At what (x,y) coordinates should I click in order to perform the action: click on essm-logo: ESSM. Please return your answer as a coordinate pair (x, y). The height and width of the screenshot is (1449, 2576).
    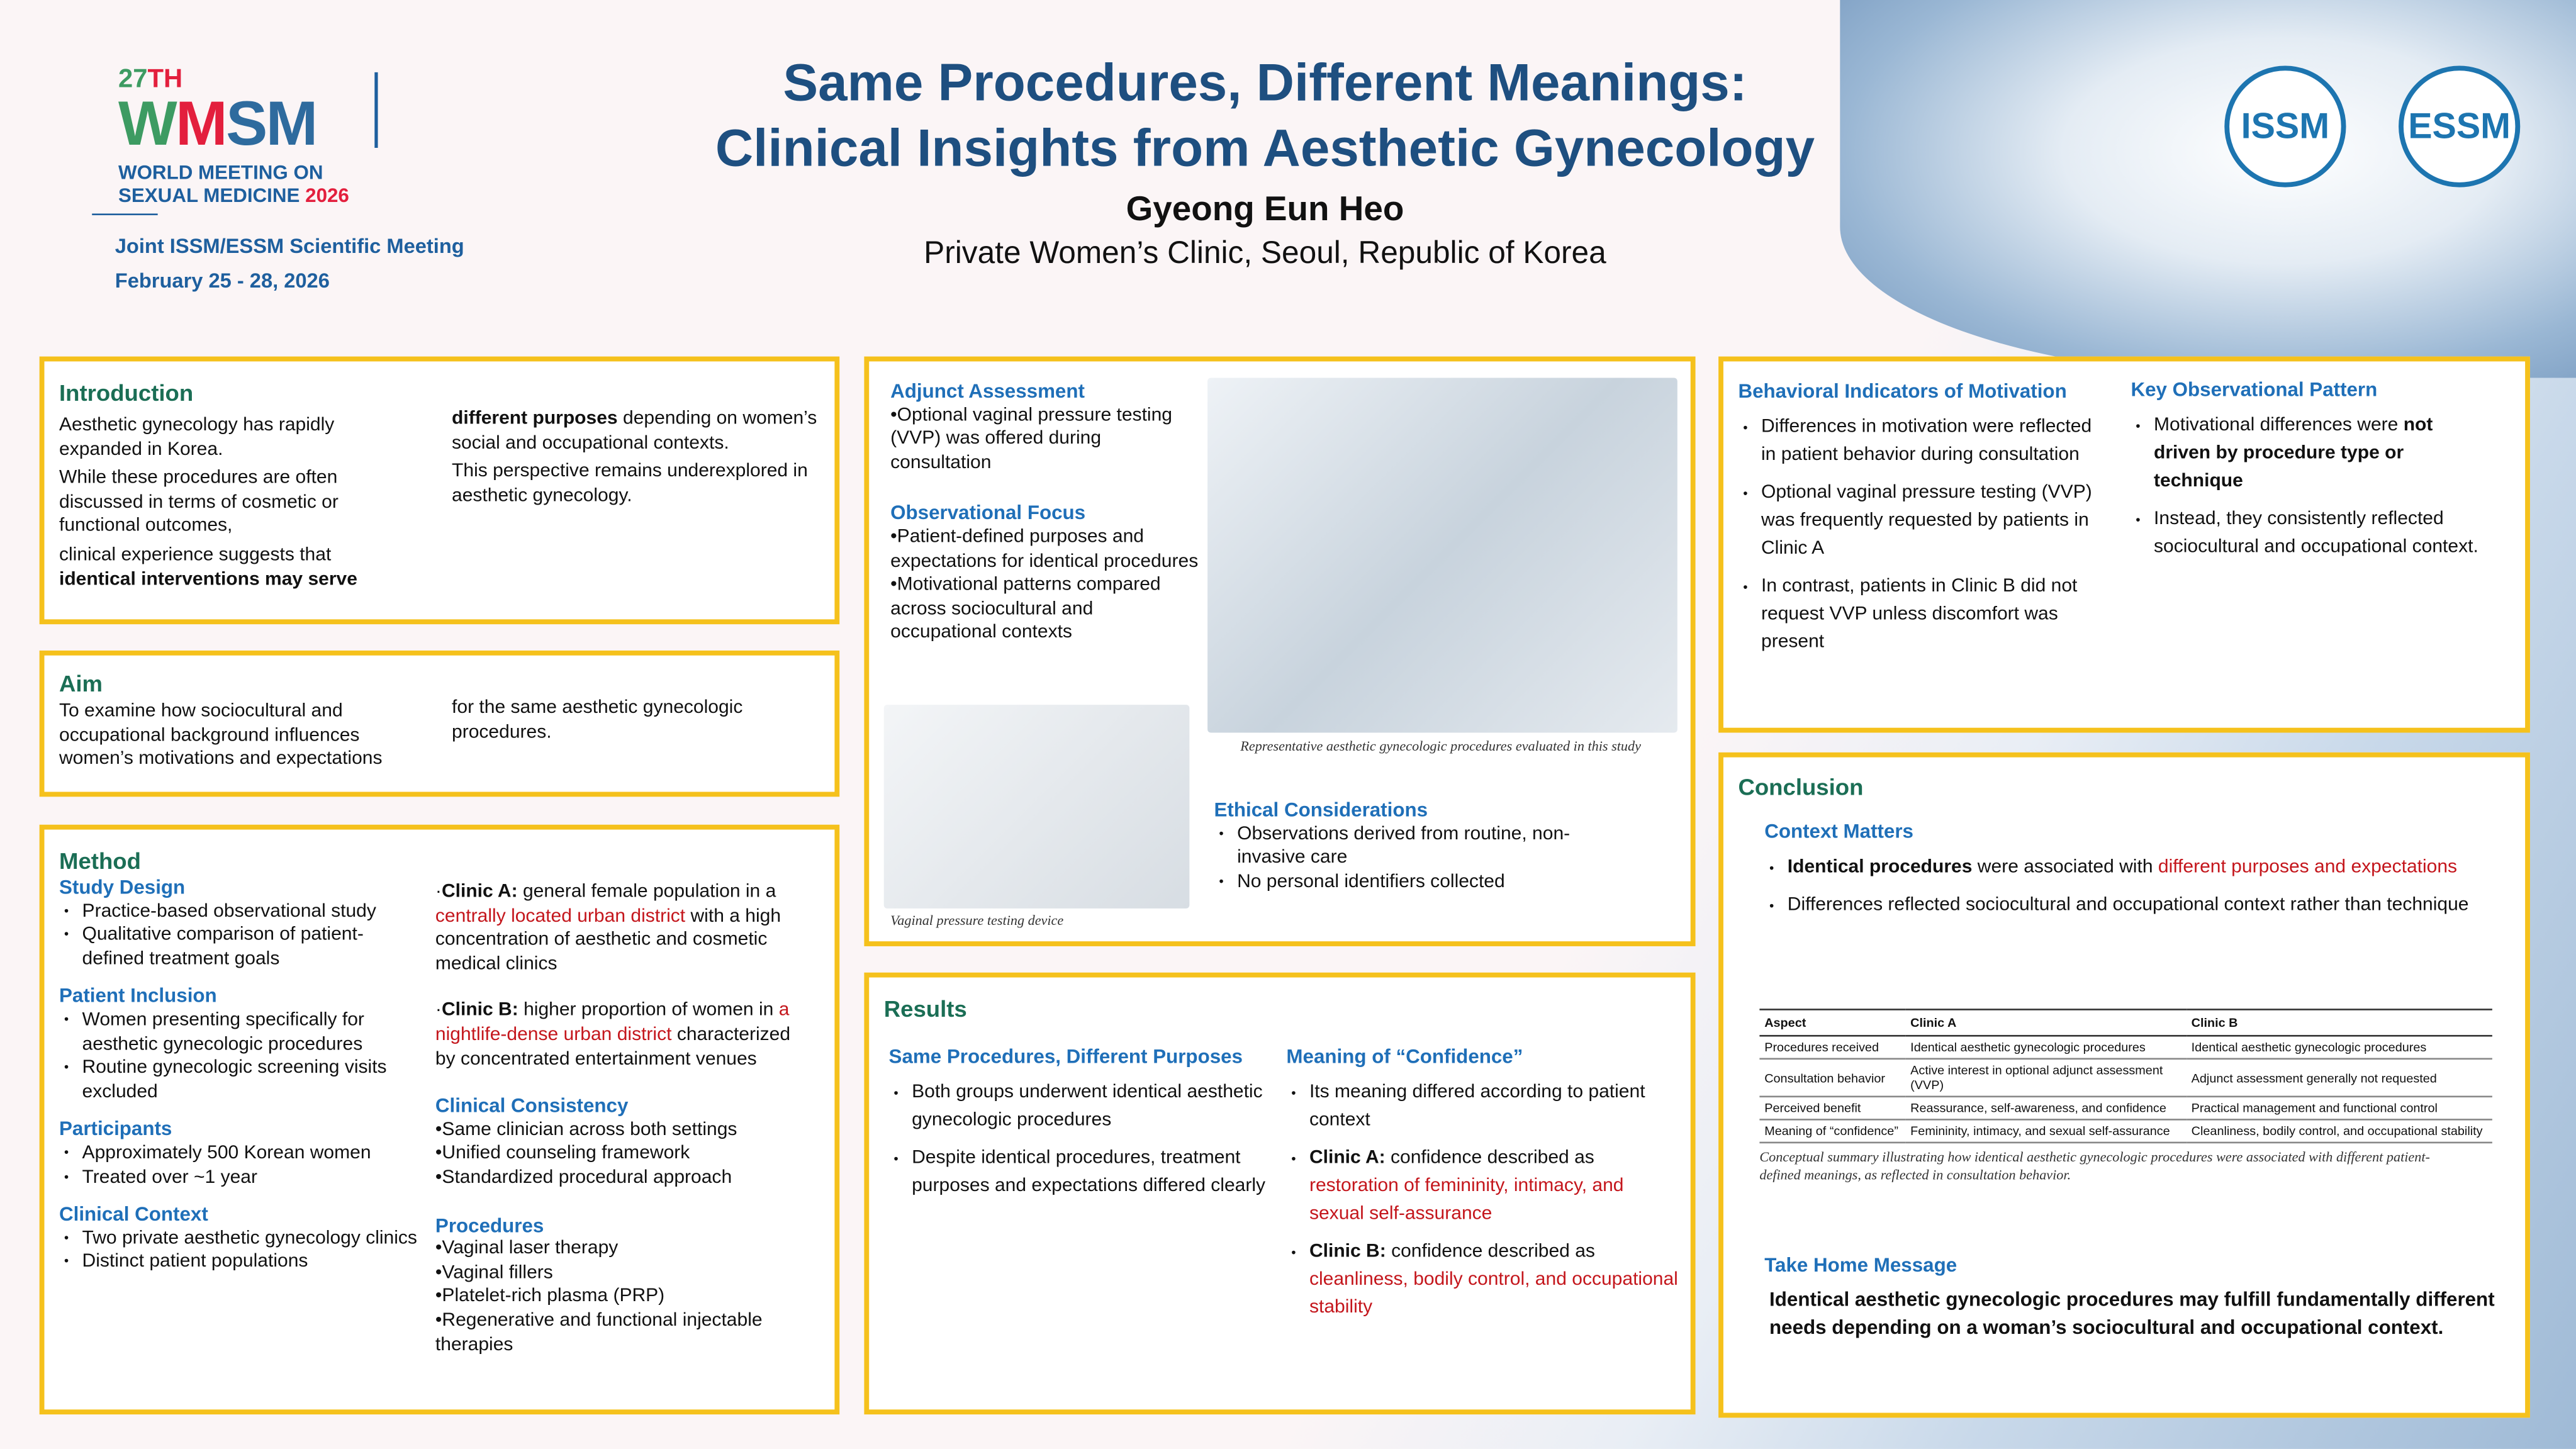
    Looking at the image, I should click on (2460, 126).